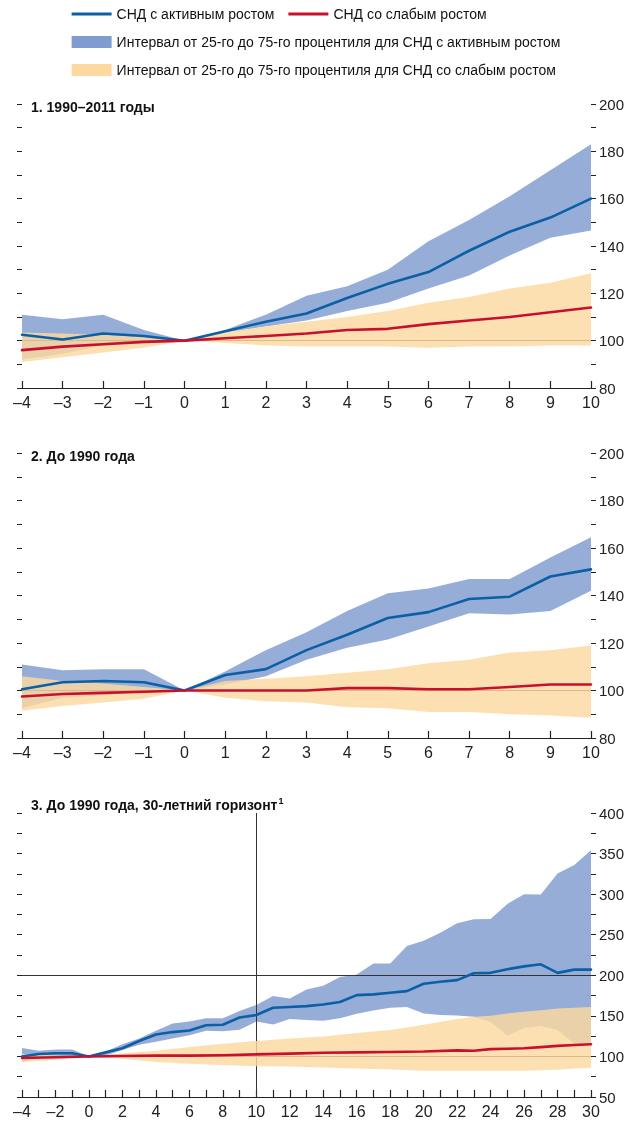 This screenshot has height=1124, width=632. Describe the element at coordinates (612, 894) in the screenshot. I see `y-tick-label: 300` at that location.